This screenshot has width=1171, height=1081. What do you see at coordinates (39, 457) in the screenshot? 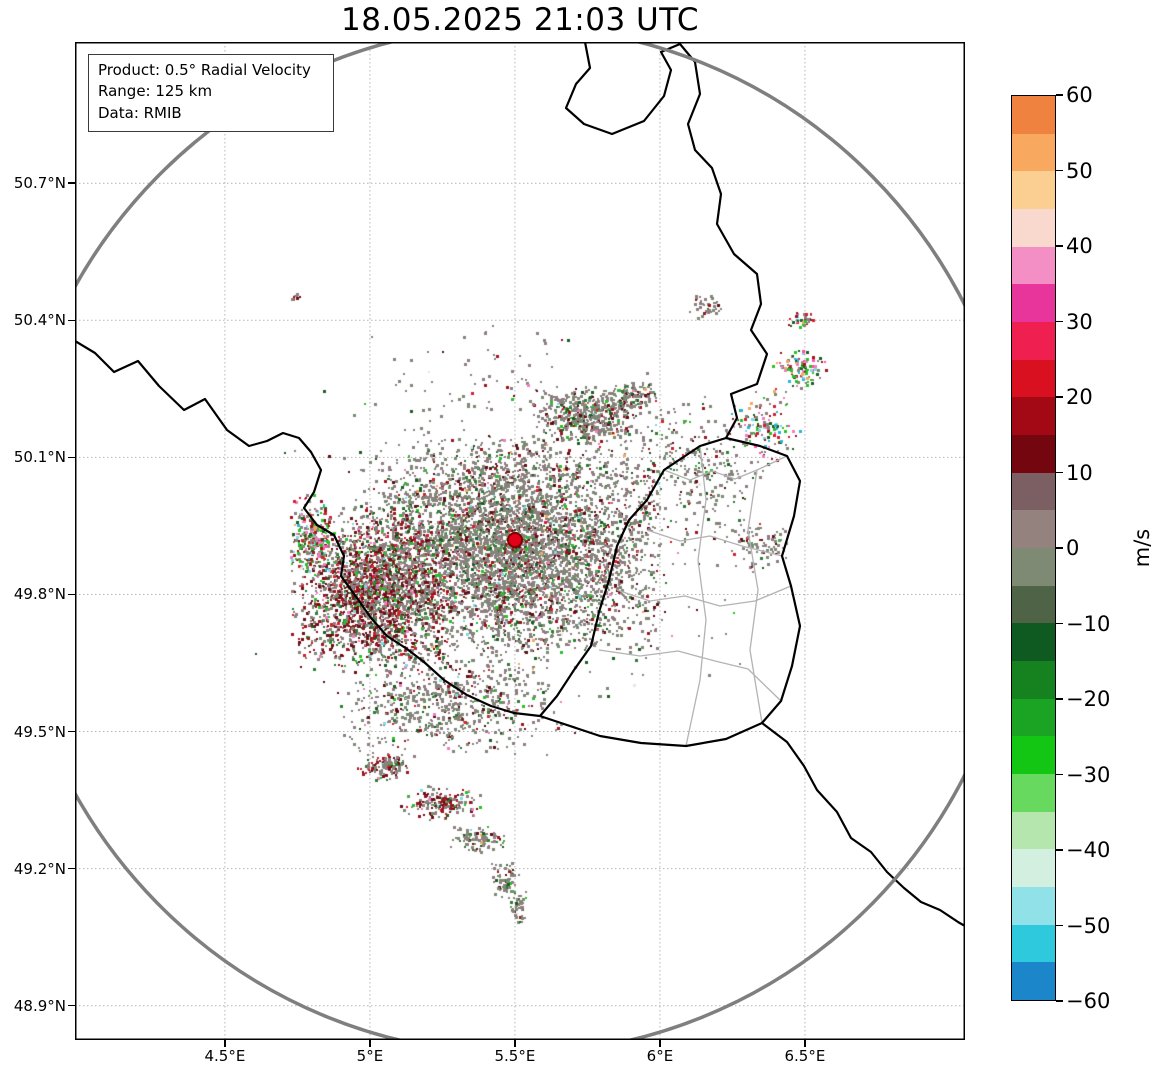
I see `y-tick-label: 50.1°N` at bounding box center [39, 457].